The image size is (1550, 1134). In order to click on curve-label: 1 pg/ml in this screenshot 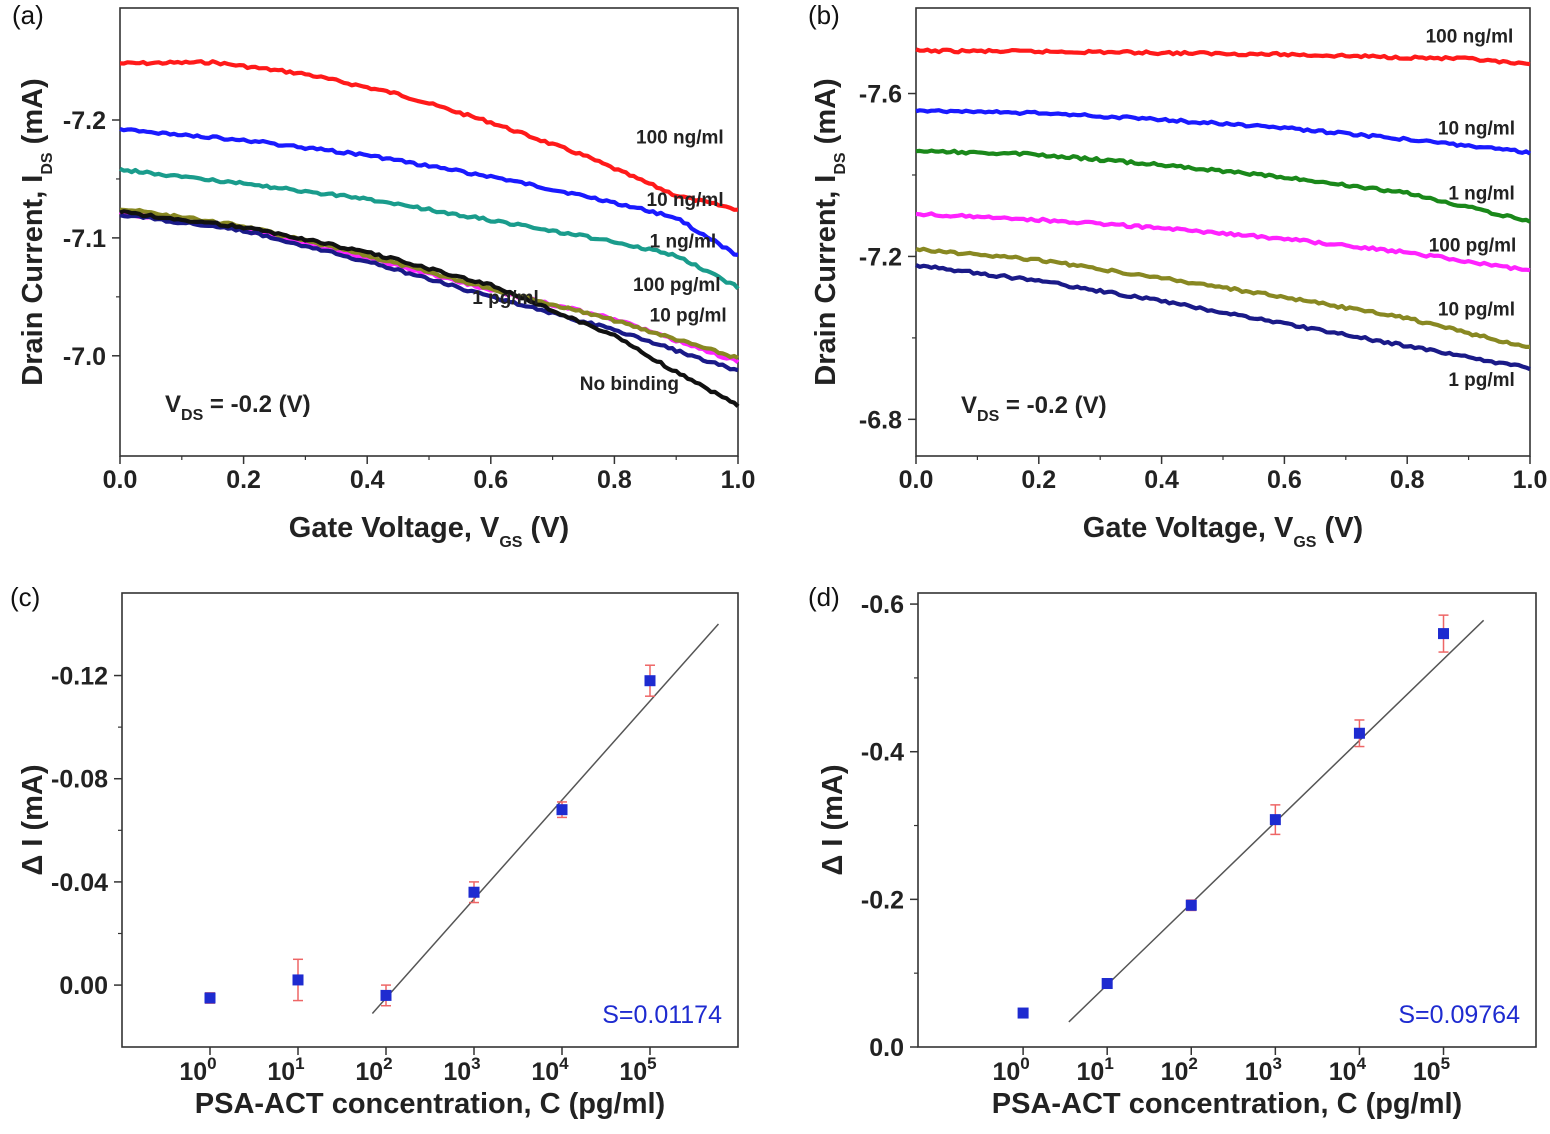, I will do `click(505, 298)`.